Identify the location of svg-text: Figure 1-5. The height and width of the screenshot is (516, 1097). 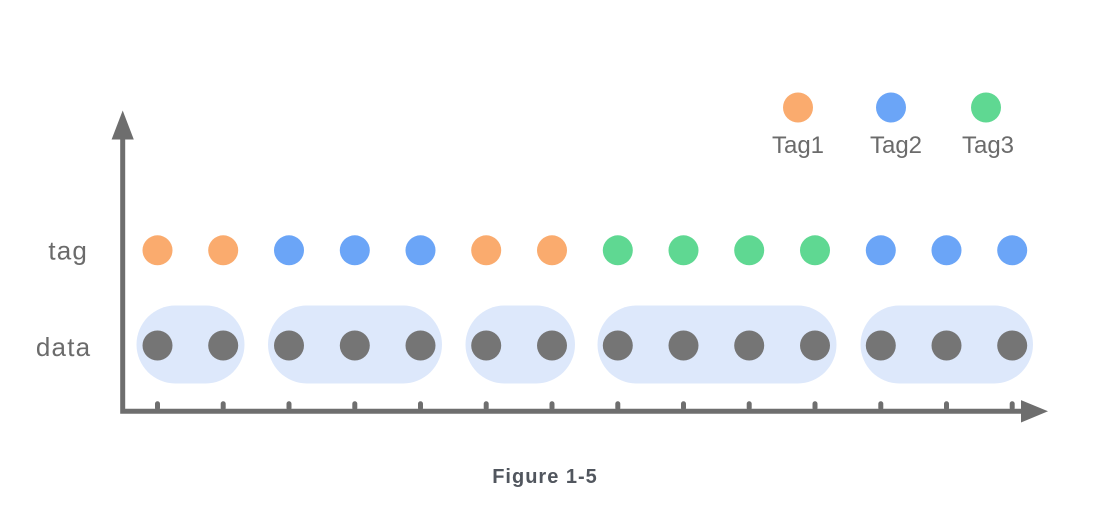
(545, 477).